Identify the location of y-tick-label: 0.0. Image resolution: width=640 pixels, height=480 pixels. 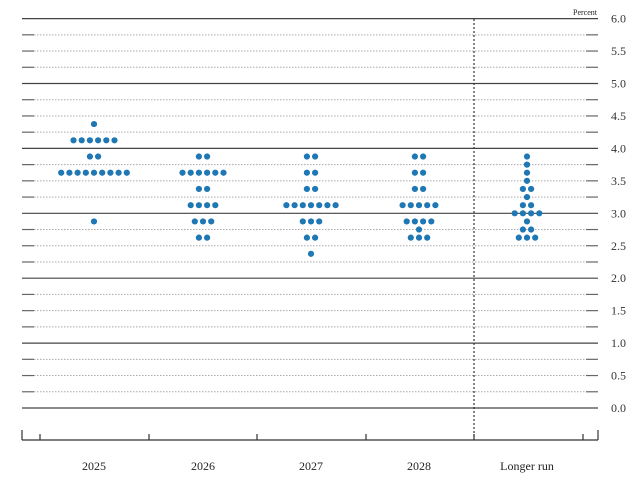
(618, 408).